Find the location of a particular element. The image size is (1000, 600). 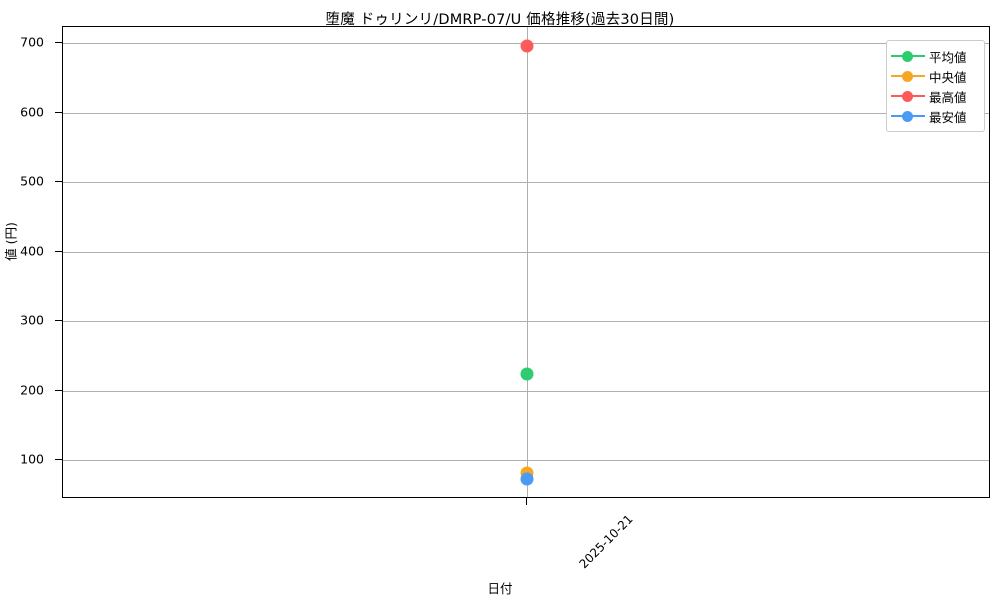

chart-legend: 平均値中央値最高値最安値 is located at coordinates (935, 86).